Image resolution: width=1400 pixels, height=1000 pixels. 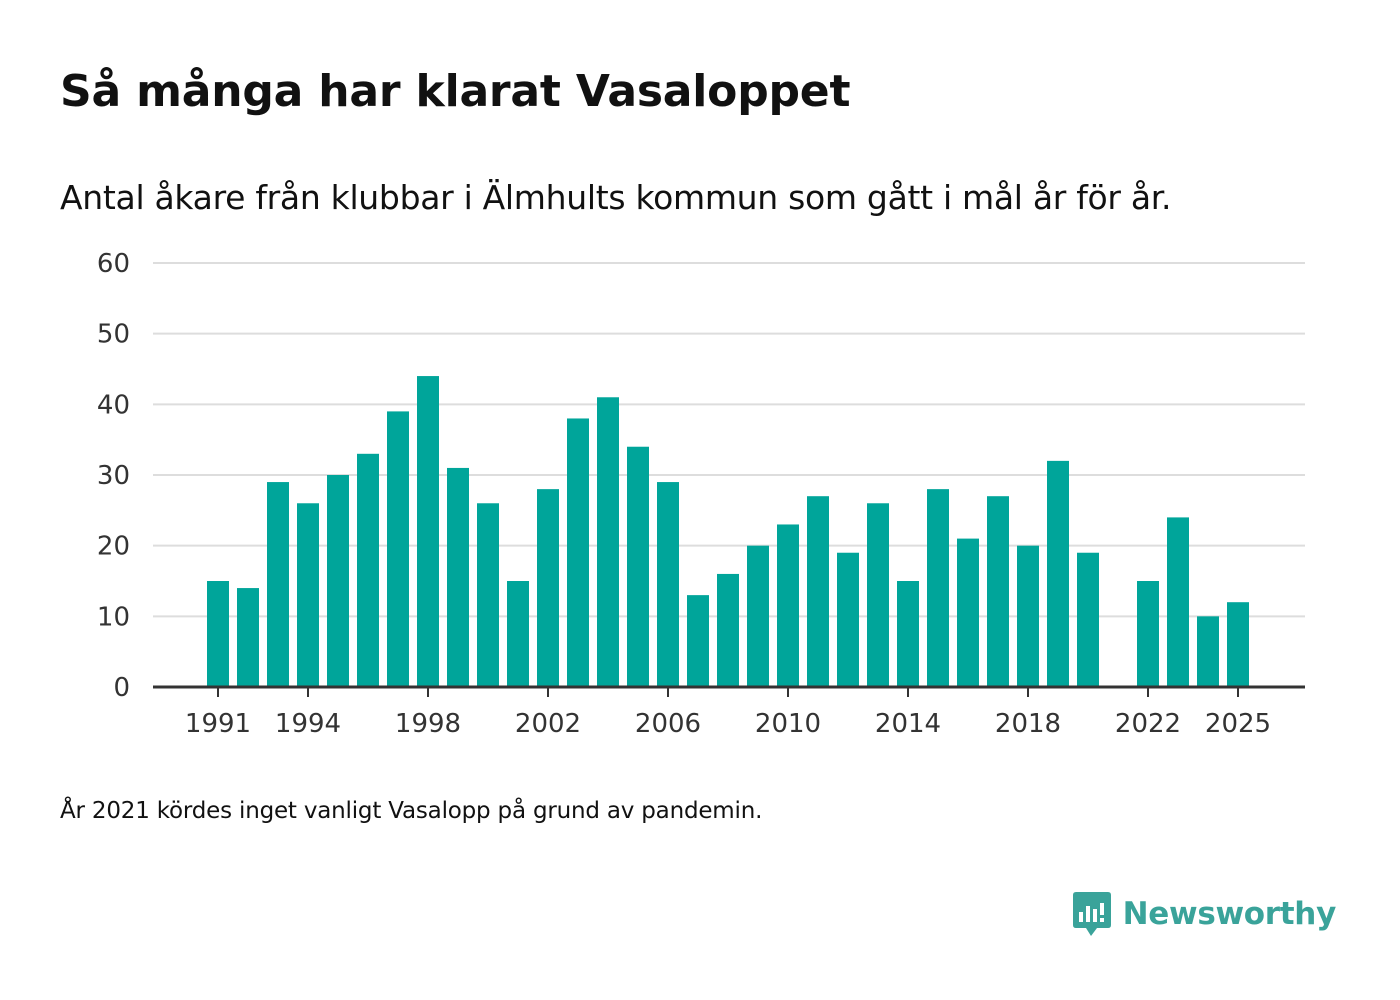 What do you see at coordinates (1148, 634) in the screenshot?
I see `bar-2022` at bounding box center [1148, 634].